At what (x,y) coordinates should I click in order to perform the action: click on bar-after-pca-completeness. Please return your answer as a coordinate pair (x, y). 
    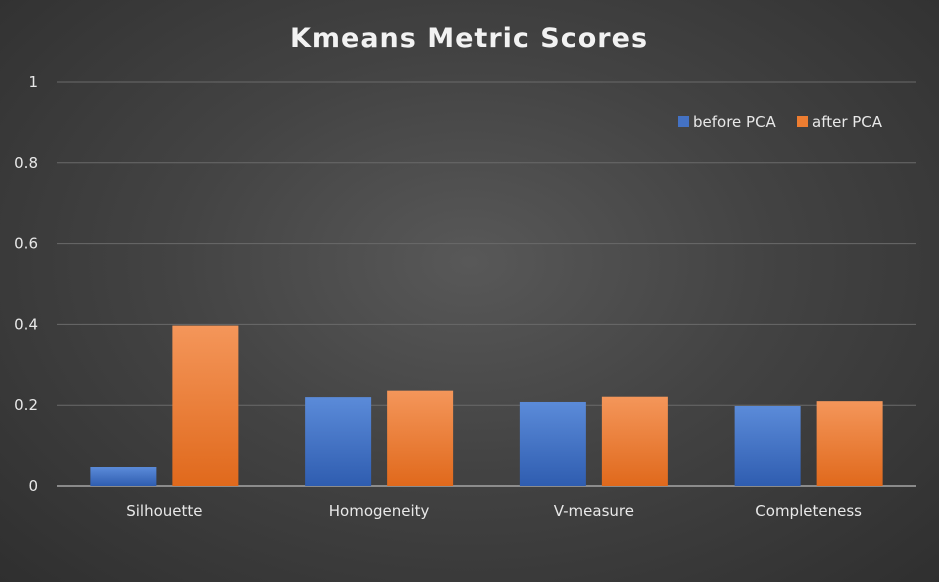
    Looking at the image, I should click on (849, 443).